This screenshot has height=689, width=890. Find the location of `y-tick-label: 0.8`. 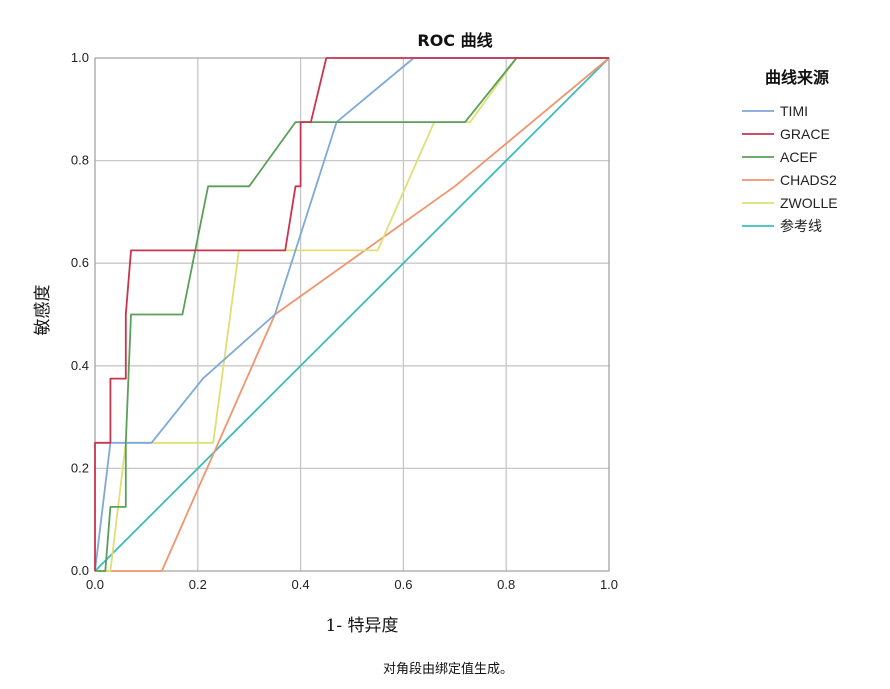

y-tick-label: 0.8 is located at coordinates (80, 160).